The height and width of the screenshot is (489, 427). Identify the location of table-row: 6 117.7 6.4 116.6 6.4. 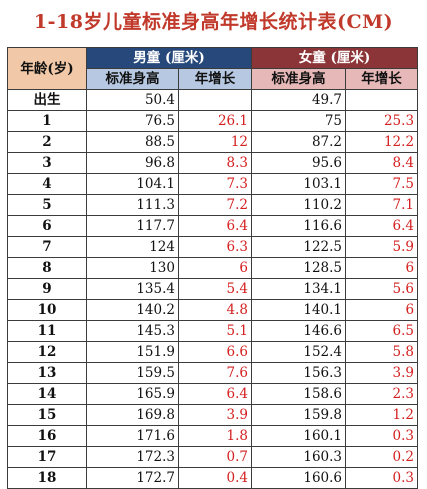
(213, 226).